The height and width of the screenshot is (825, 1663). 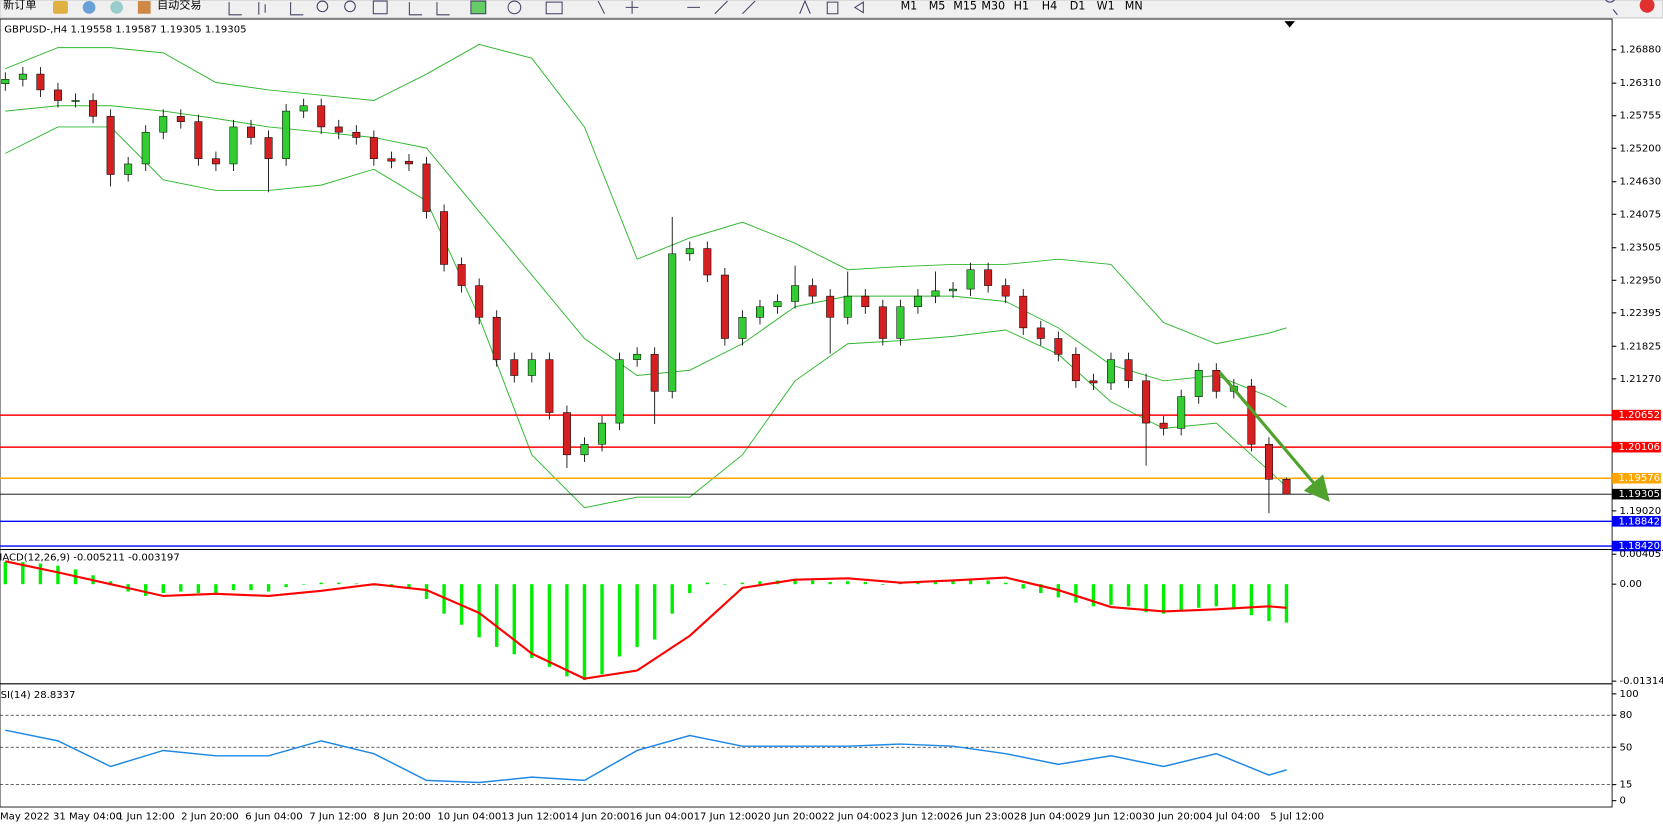 I want to click on y-tick-label: 50, so click(x=1626, y=747).